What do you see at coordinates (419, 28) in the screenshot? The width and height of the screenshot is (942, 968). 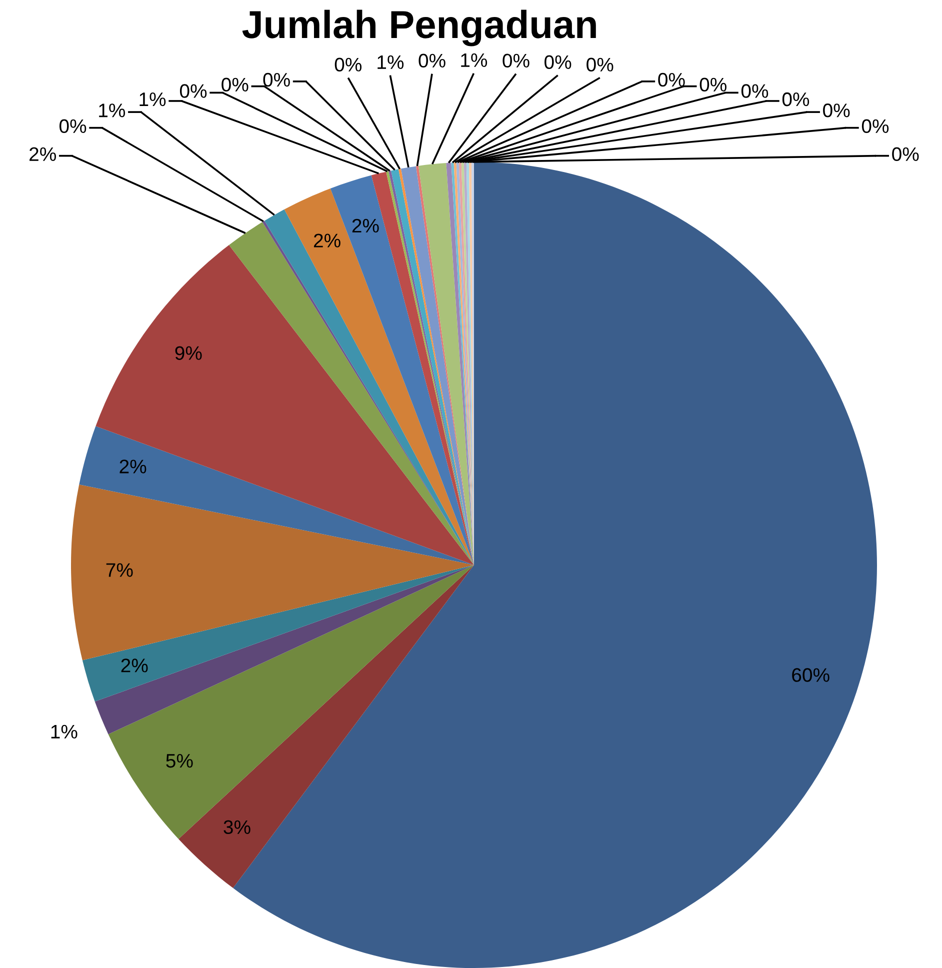 I see `chart-title: Jumlah Pengaduan` at bounding box center [419, 28].